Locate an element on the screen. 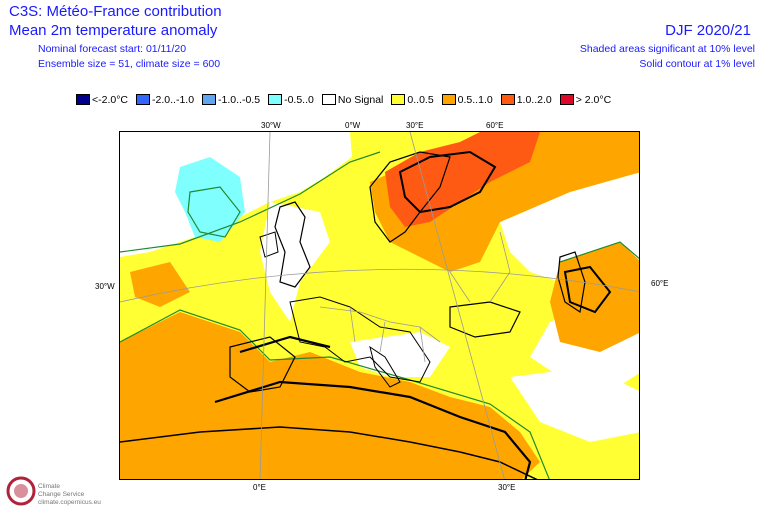  contour-note: Solid contour at 1% level is located at coordinates (697, 64).